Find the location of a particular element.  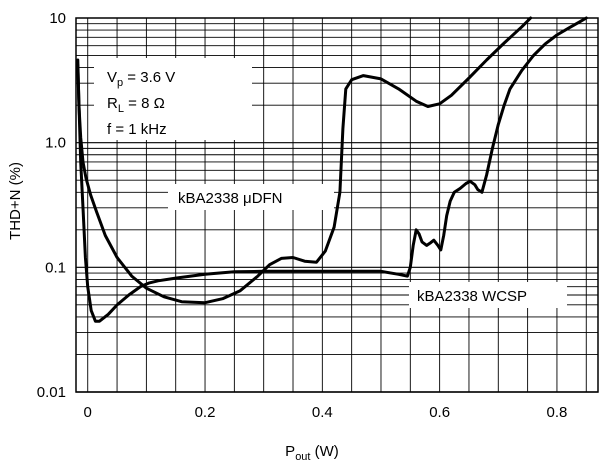

y-tick-label: 0.01 is located at coordinates (51, 392).